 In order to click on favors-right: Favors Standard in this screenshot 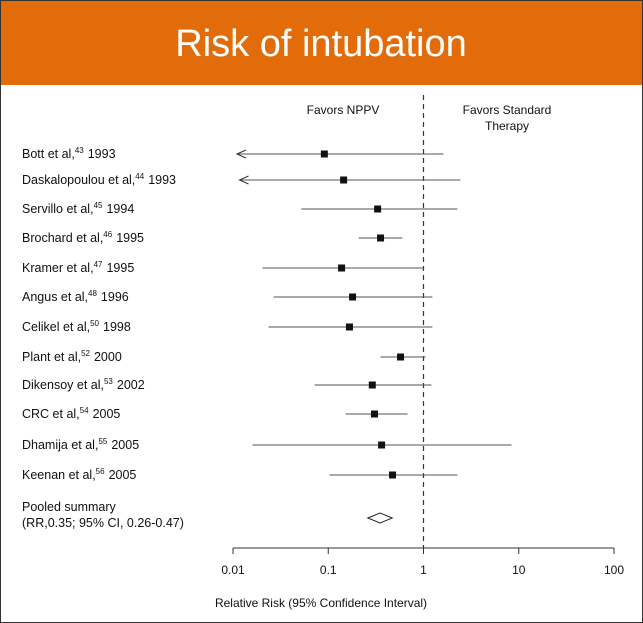, I will do `click(507, 110)`.